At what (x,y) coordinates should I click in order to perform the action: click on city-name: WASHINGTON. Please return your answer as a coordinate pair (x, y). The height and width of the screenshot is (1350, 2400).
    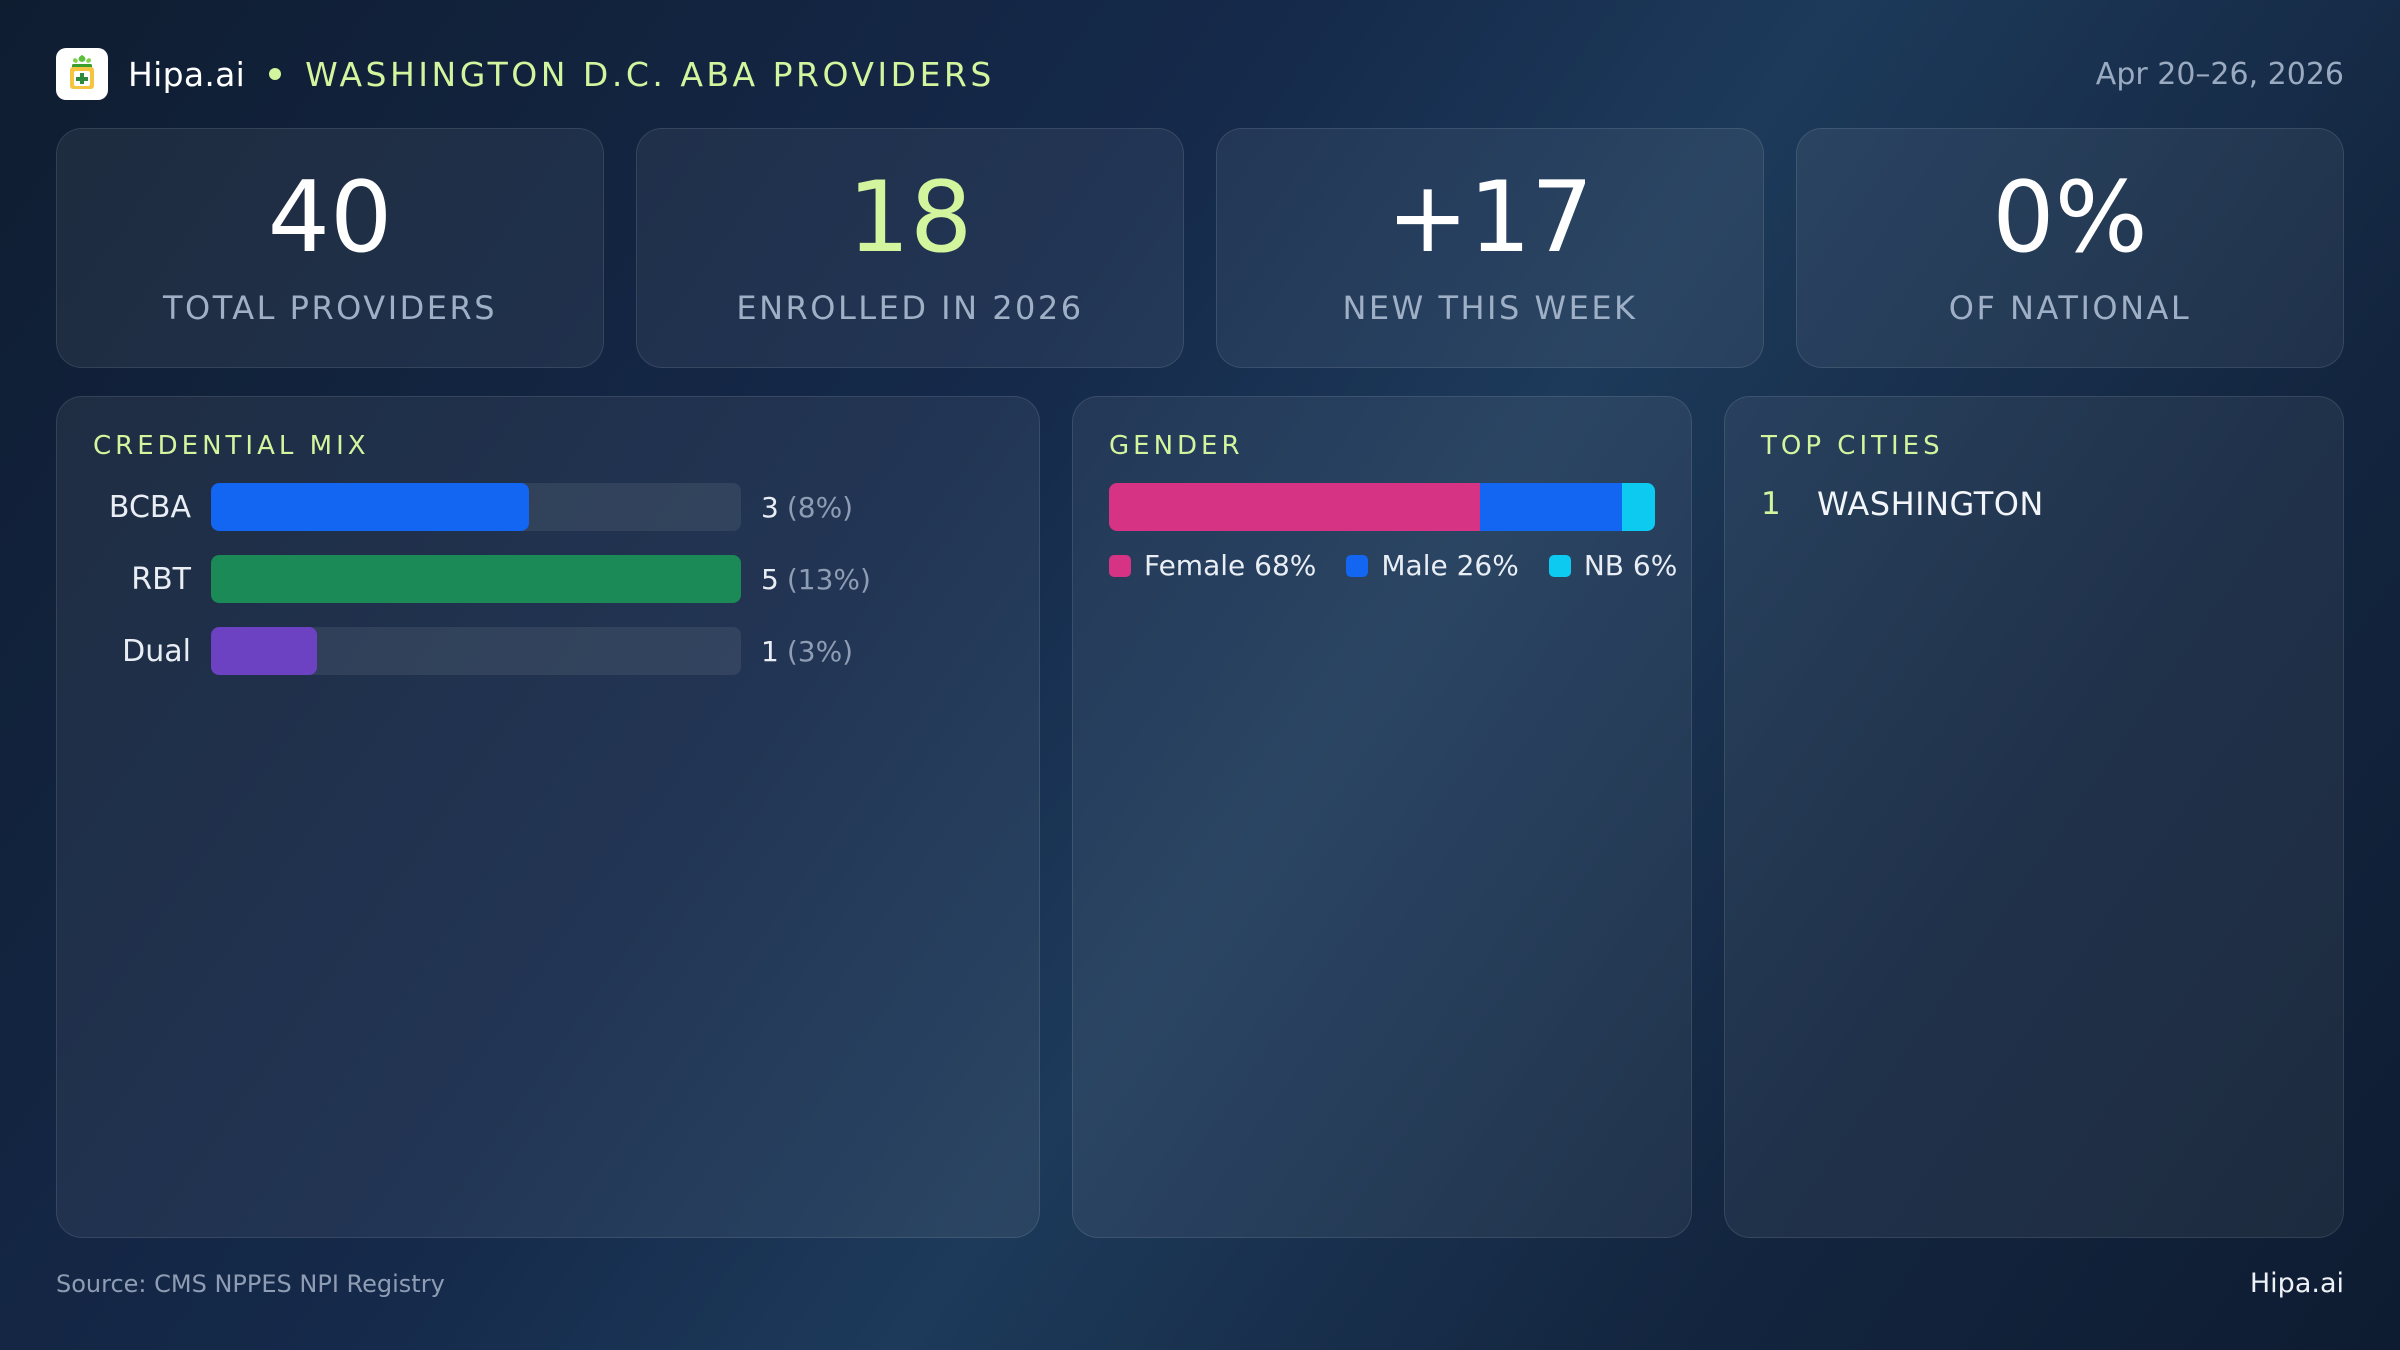
    Looking at the image, I should click on (1930, 504).